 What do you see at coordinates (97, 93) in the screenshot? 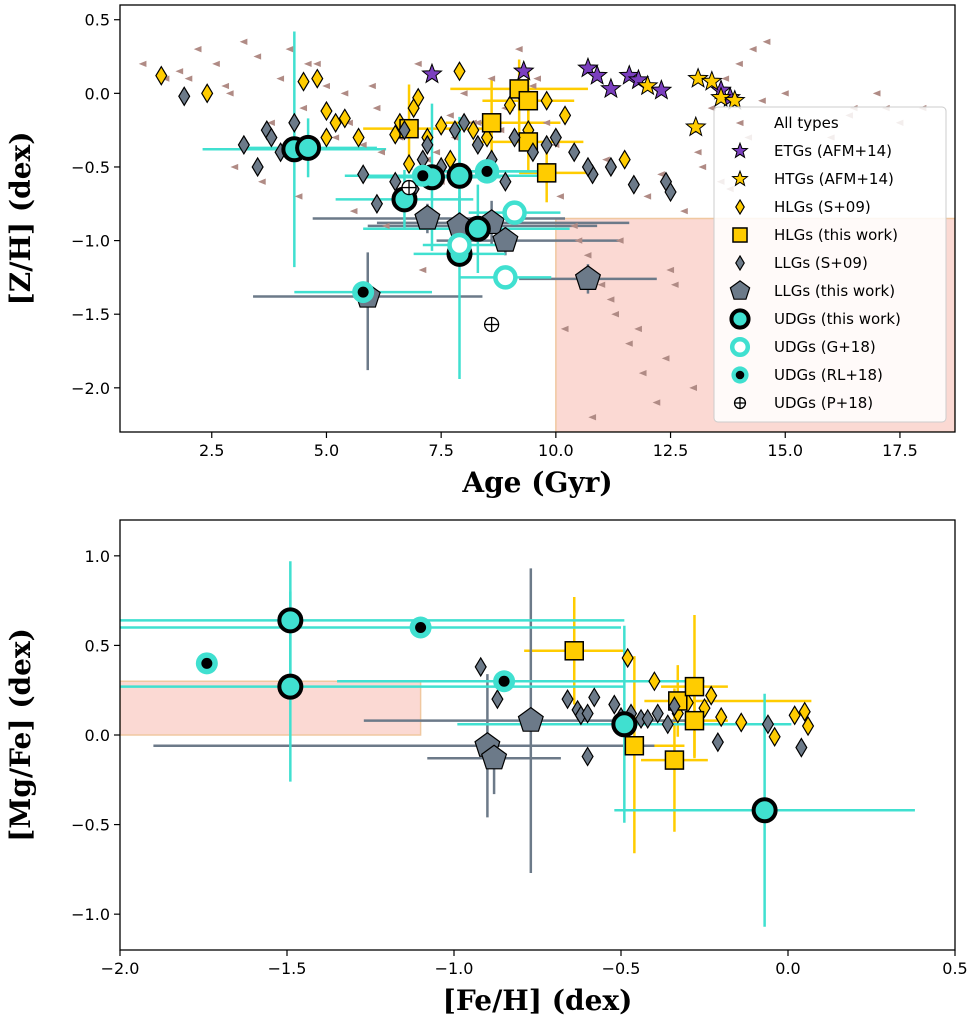
I see `y-tick-label: 0.0` at bounding box center [97, 93].